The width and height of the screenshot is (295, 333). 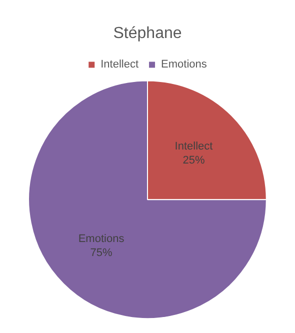 I want to click on legend-label: Intellect, so click(x=119, y=64).